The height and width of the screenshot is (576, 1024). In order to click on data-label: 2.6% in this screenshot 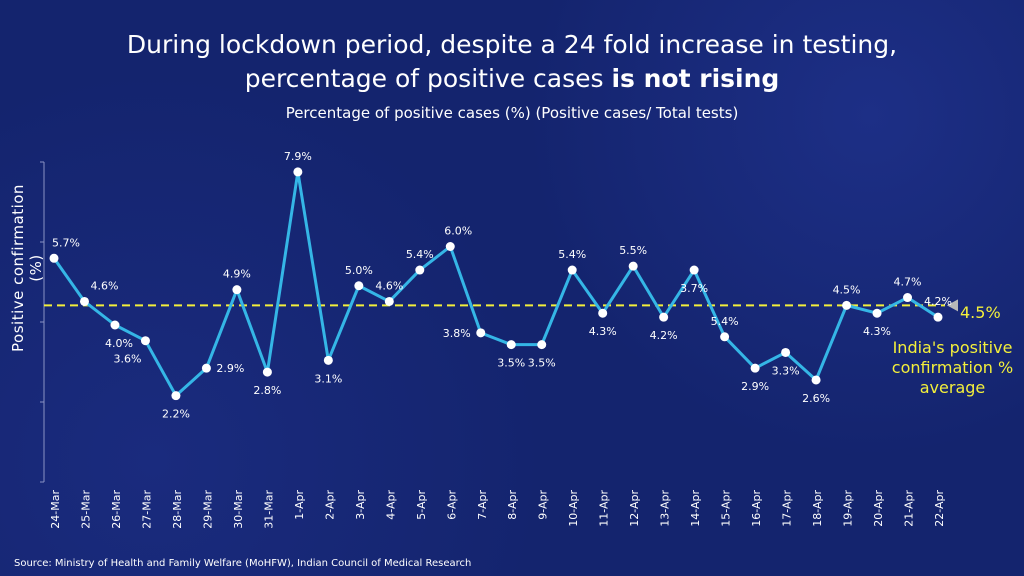, I will do `click(816, 398)`.